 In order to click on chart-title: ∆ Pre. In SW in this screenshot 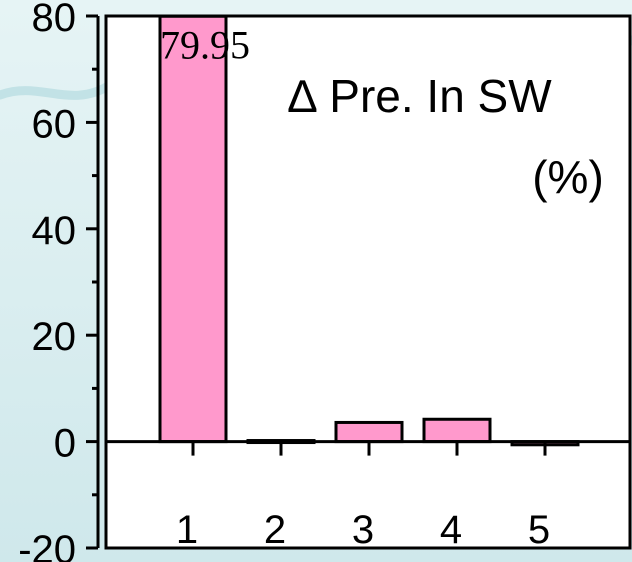, I will do `click(420, 96)`.